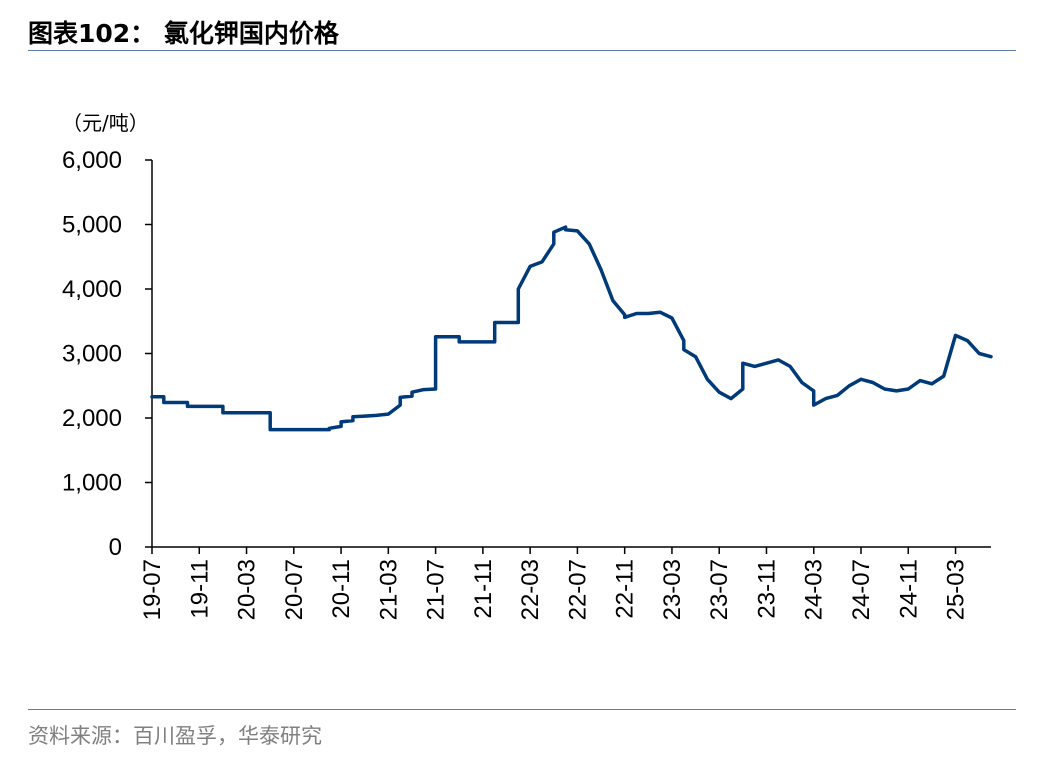 This screenshot has width=1048, height=760. I want to click on x-tick-label: 20-11, so click(341, 589).